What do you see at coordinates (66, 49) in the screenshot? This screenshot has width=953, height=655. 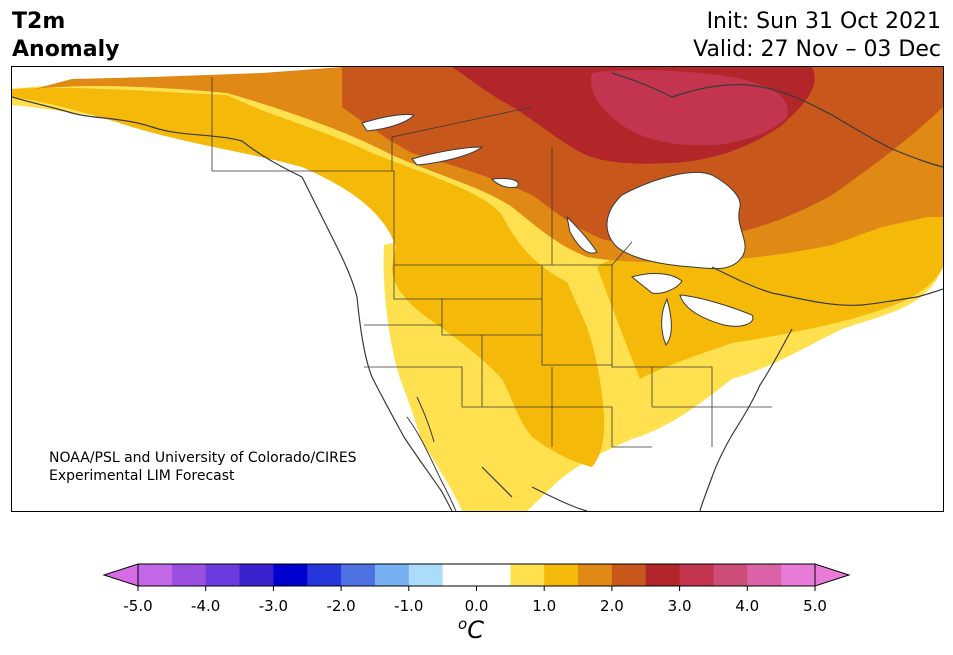 I see `title-line-2: Anomaly` at bounding box center [66, 49].